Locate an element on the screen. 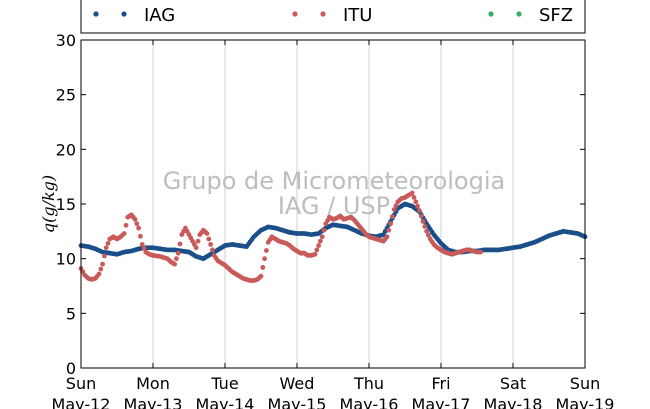 This screenshot has width=650, height=409. legend-box is located at coordinates (333, 17).